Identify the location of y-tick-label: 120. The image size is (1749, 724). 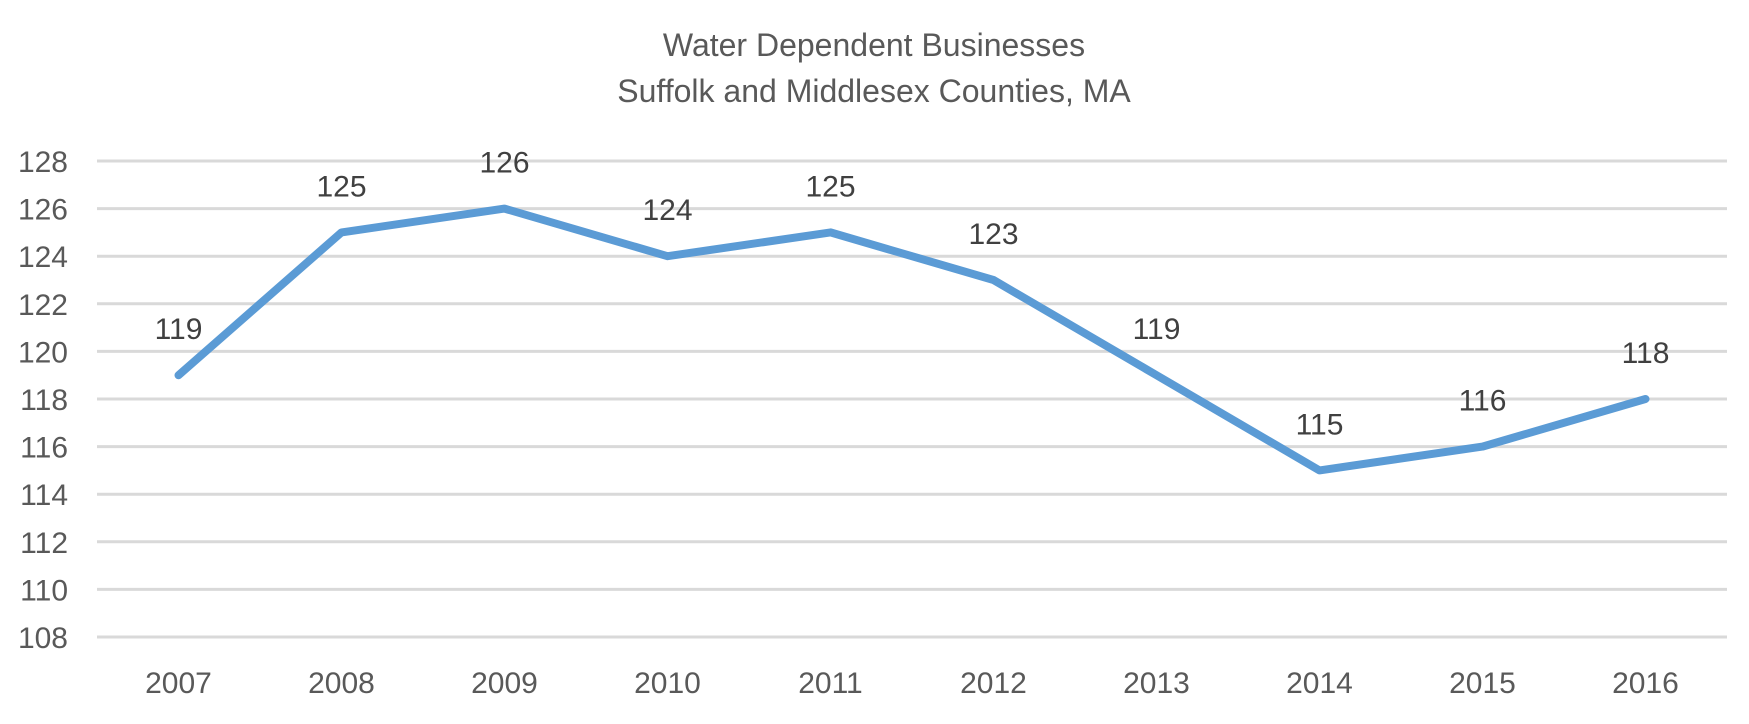
(43, 352).